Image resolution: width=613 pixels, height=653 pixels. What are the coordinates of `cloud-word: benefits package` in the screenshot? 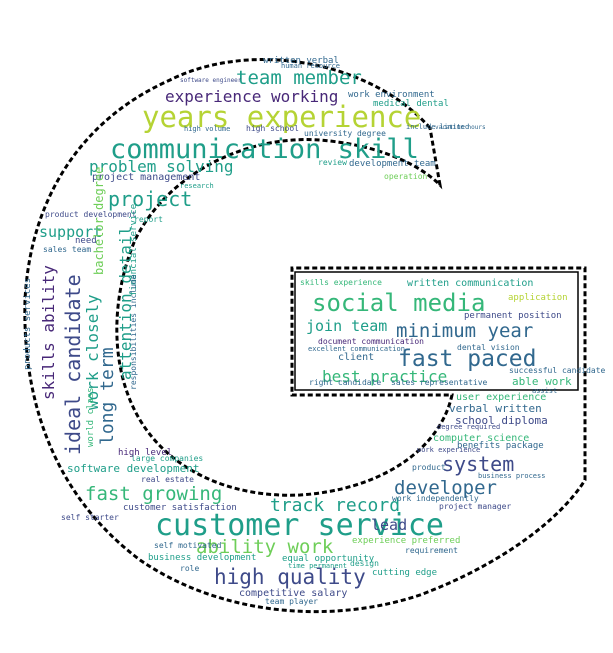 It's located at (500, 446).